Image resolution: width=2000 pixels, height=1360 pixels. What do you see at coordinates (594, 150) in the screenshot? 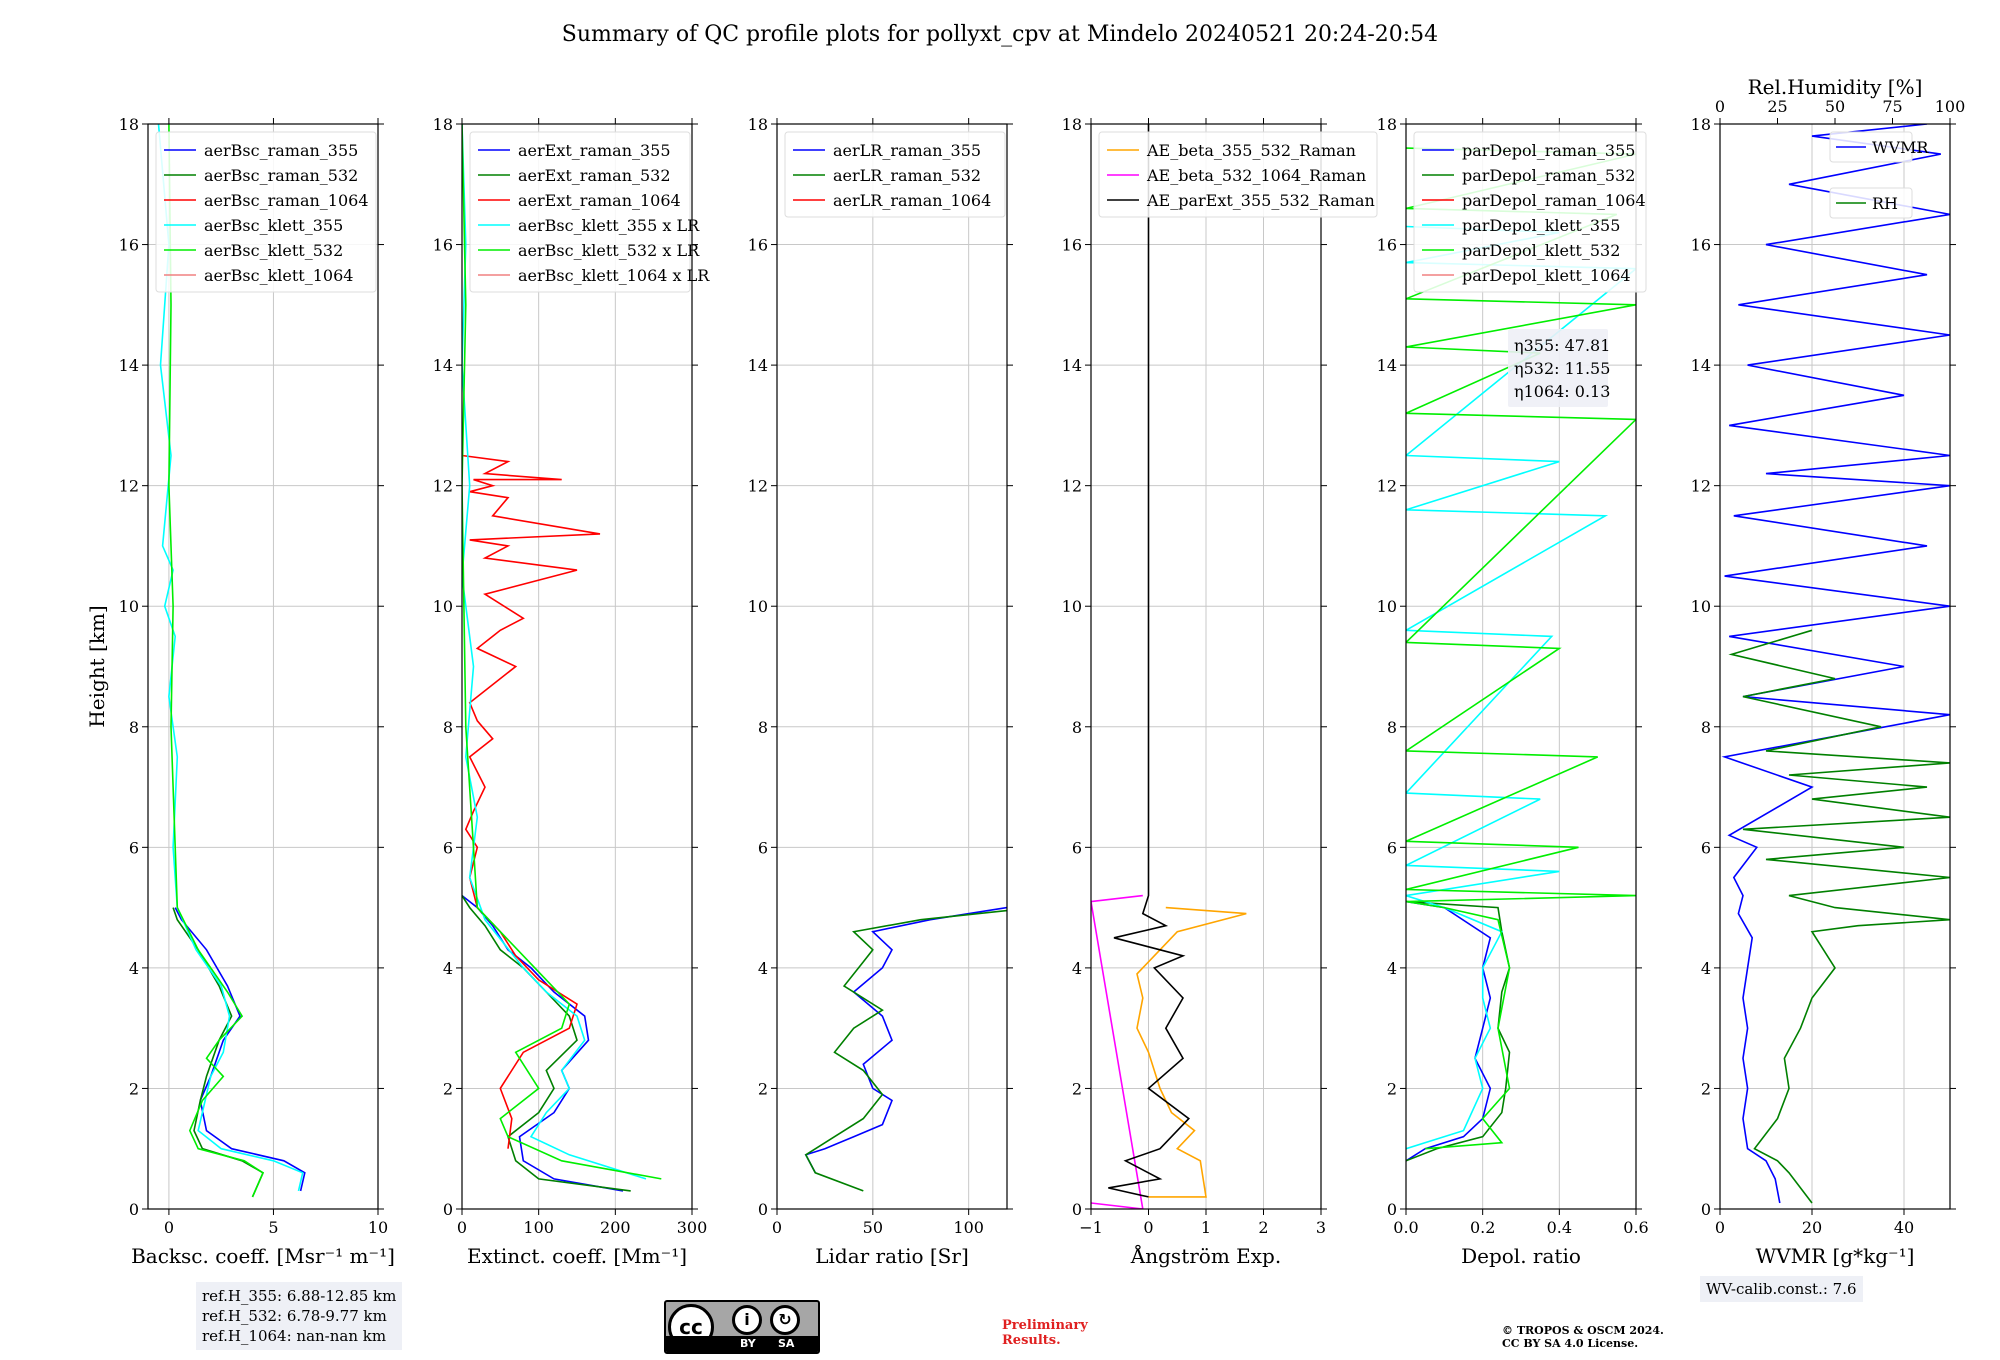
I see `legend-label: aerExt_raman_355` at bounding box center [594, 150].